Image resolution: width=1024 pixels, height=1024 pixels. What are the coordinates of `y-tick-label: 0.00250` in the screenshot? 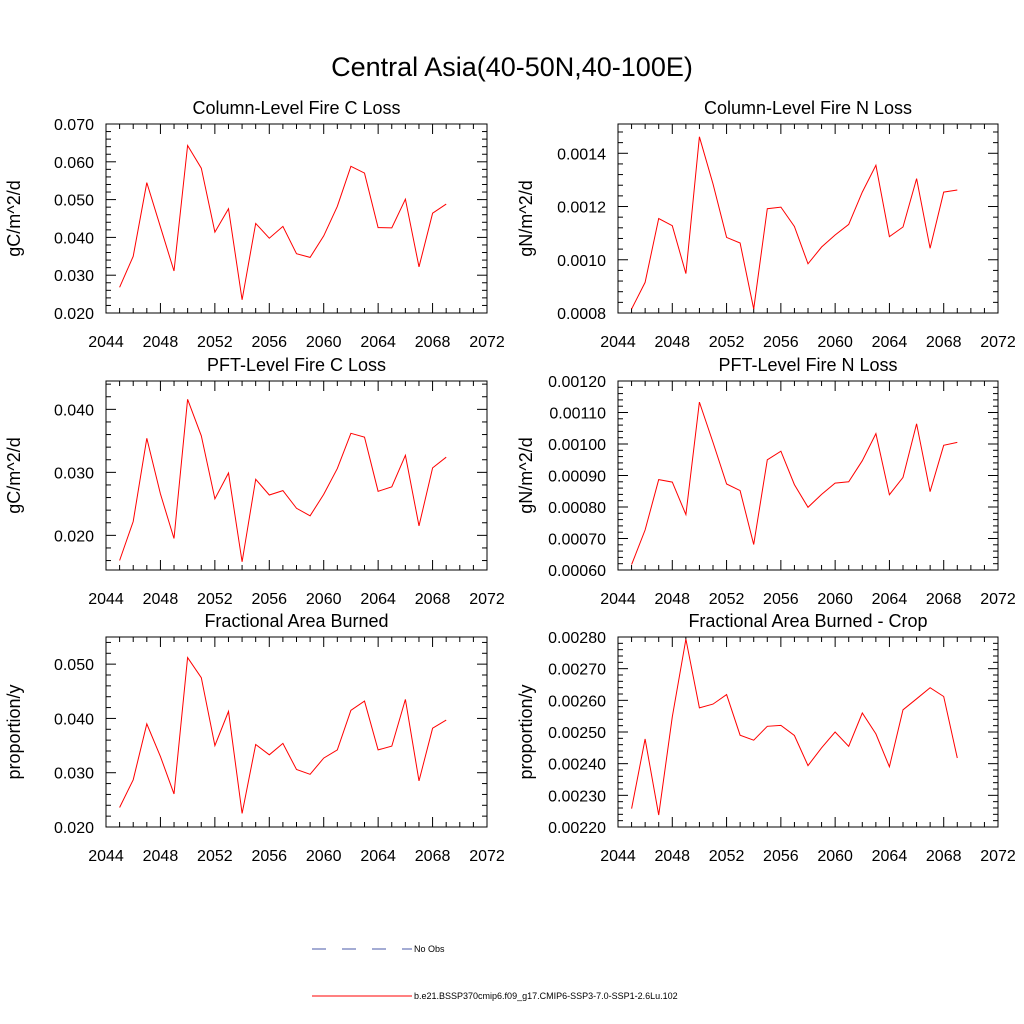 It's located at (577, 733).